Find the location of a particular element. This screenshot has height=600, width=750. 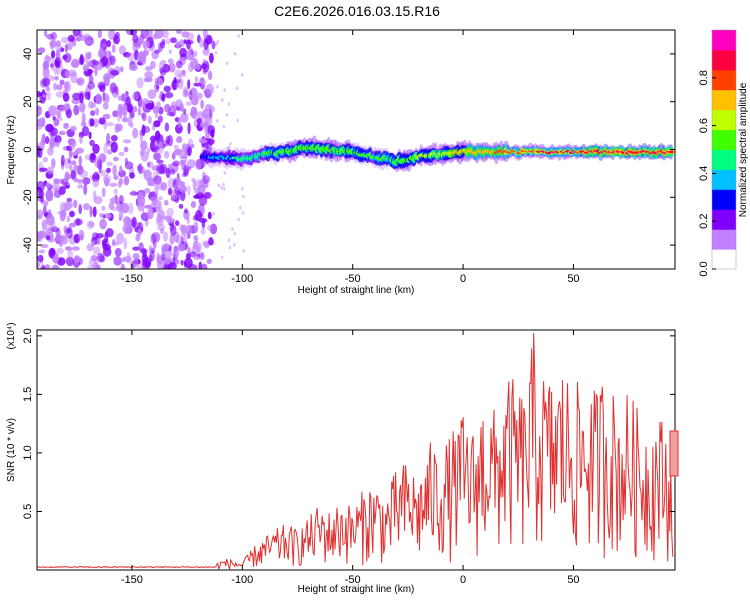

bottom-edge-marker is located at coordinates (674, 453).